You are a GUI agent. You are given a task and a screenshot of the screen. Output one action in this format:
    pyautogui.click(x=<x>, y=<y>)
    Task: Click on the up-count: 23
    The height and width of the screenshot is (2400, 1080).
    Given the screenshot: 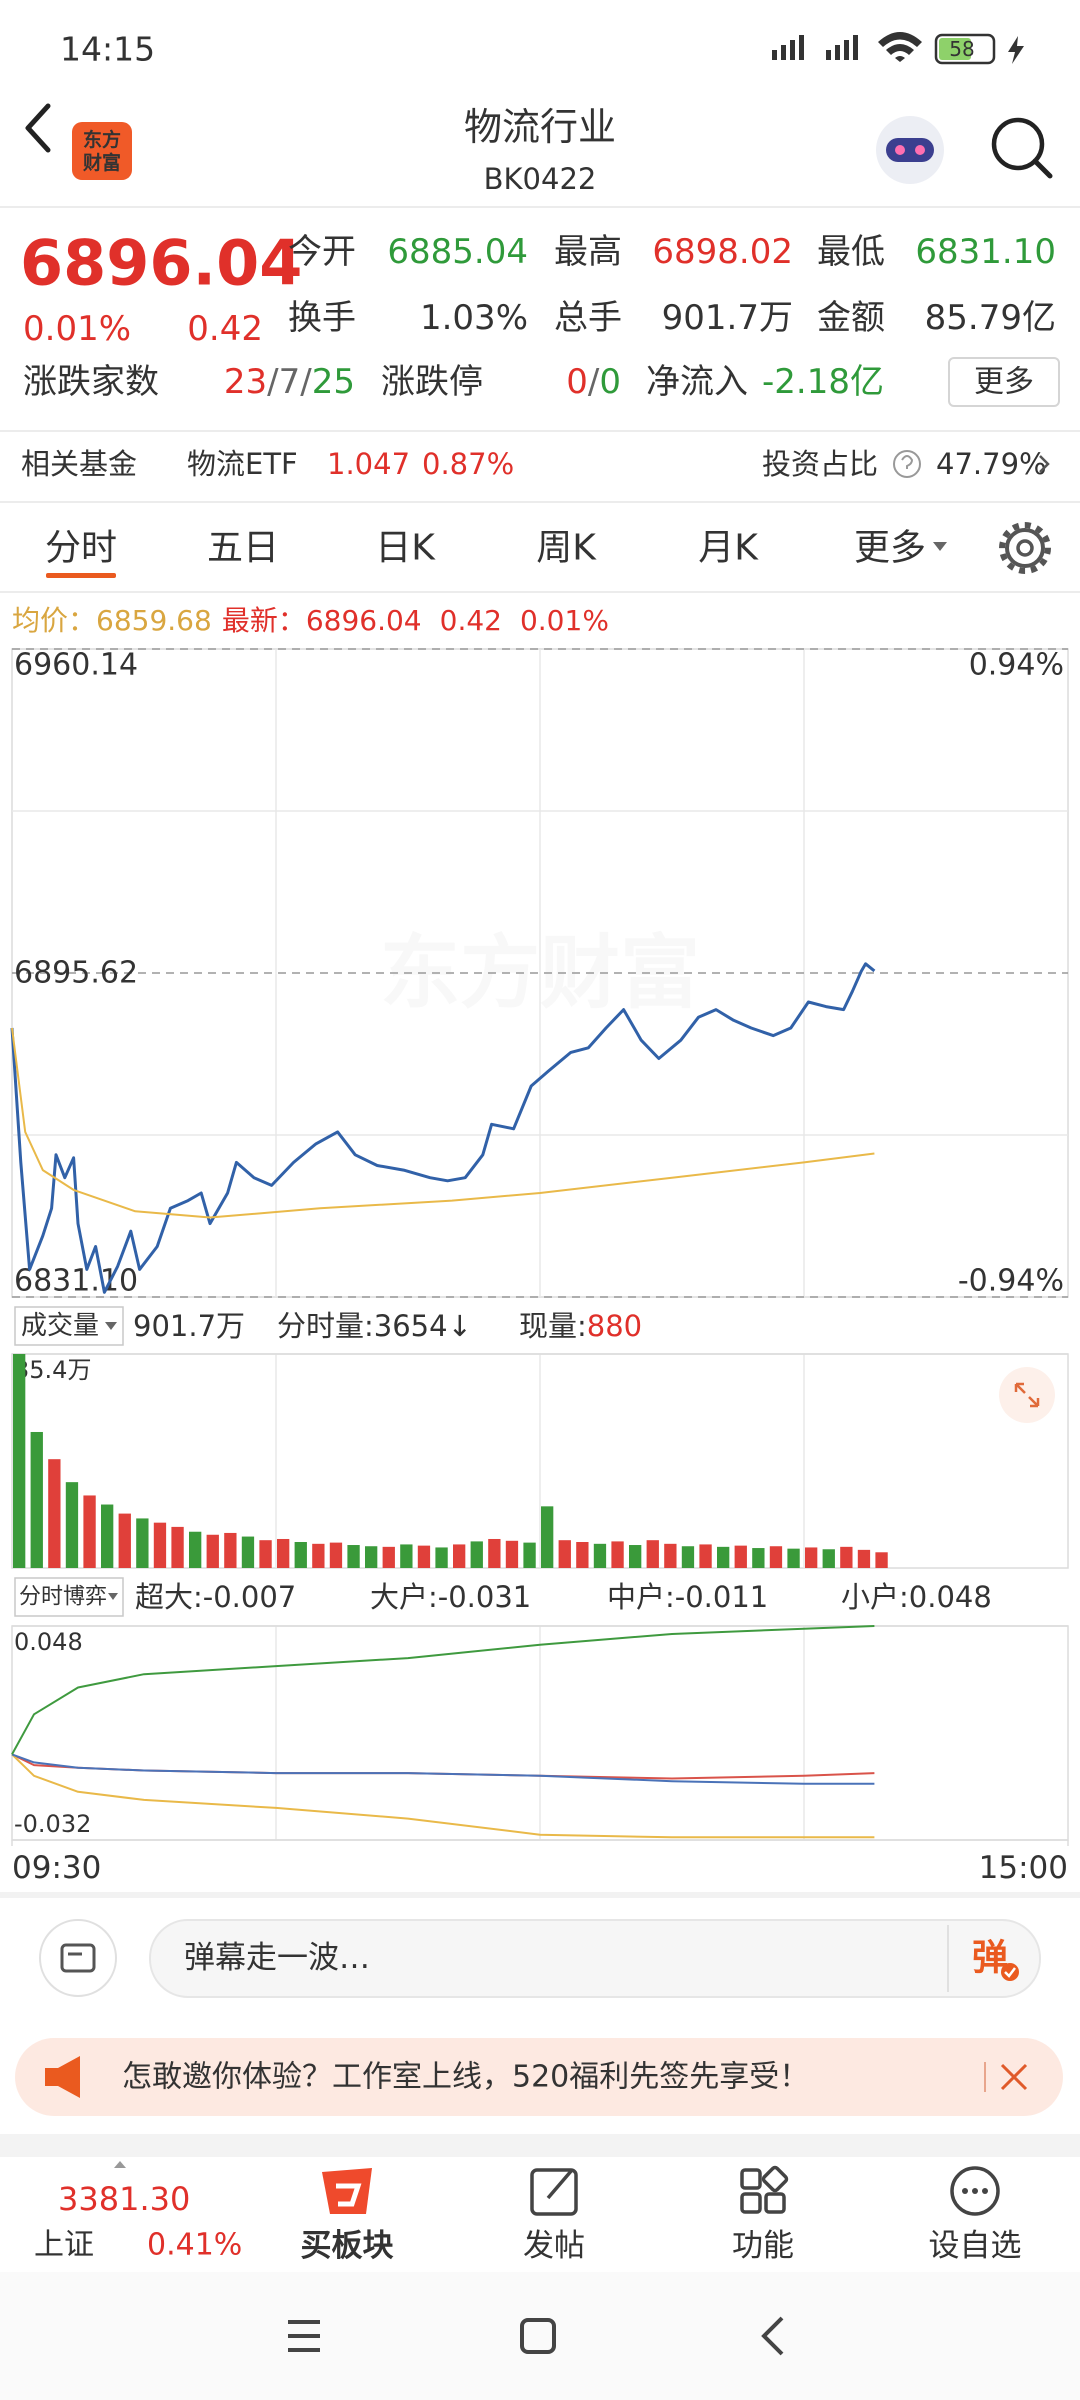 What is the action you would take?
    pyautogui.click(x=245, y=382)
    